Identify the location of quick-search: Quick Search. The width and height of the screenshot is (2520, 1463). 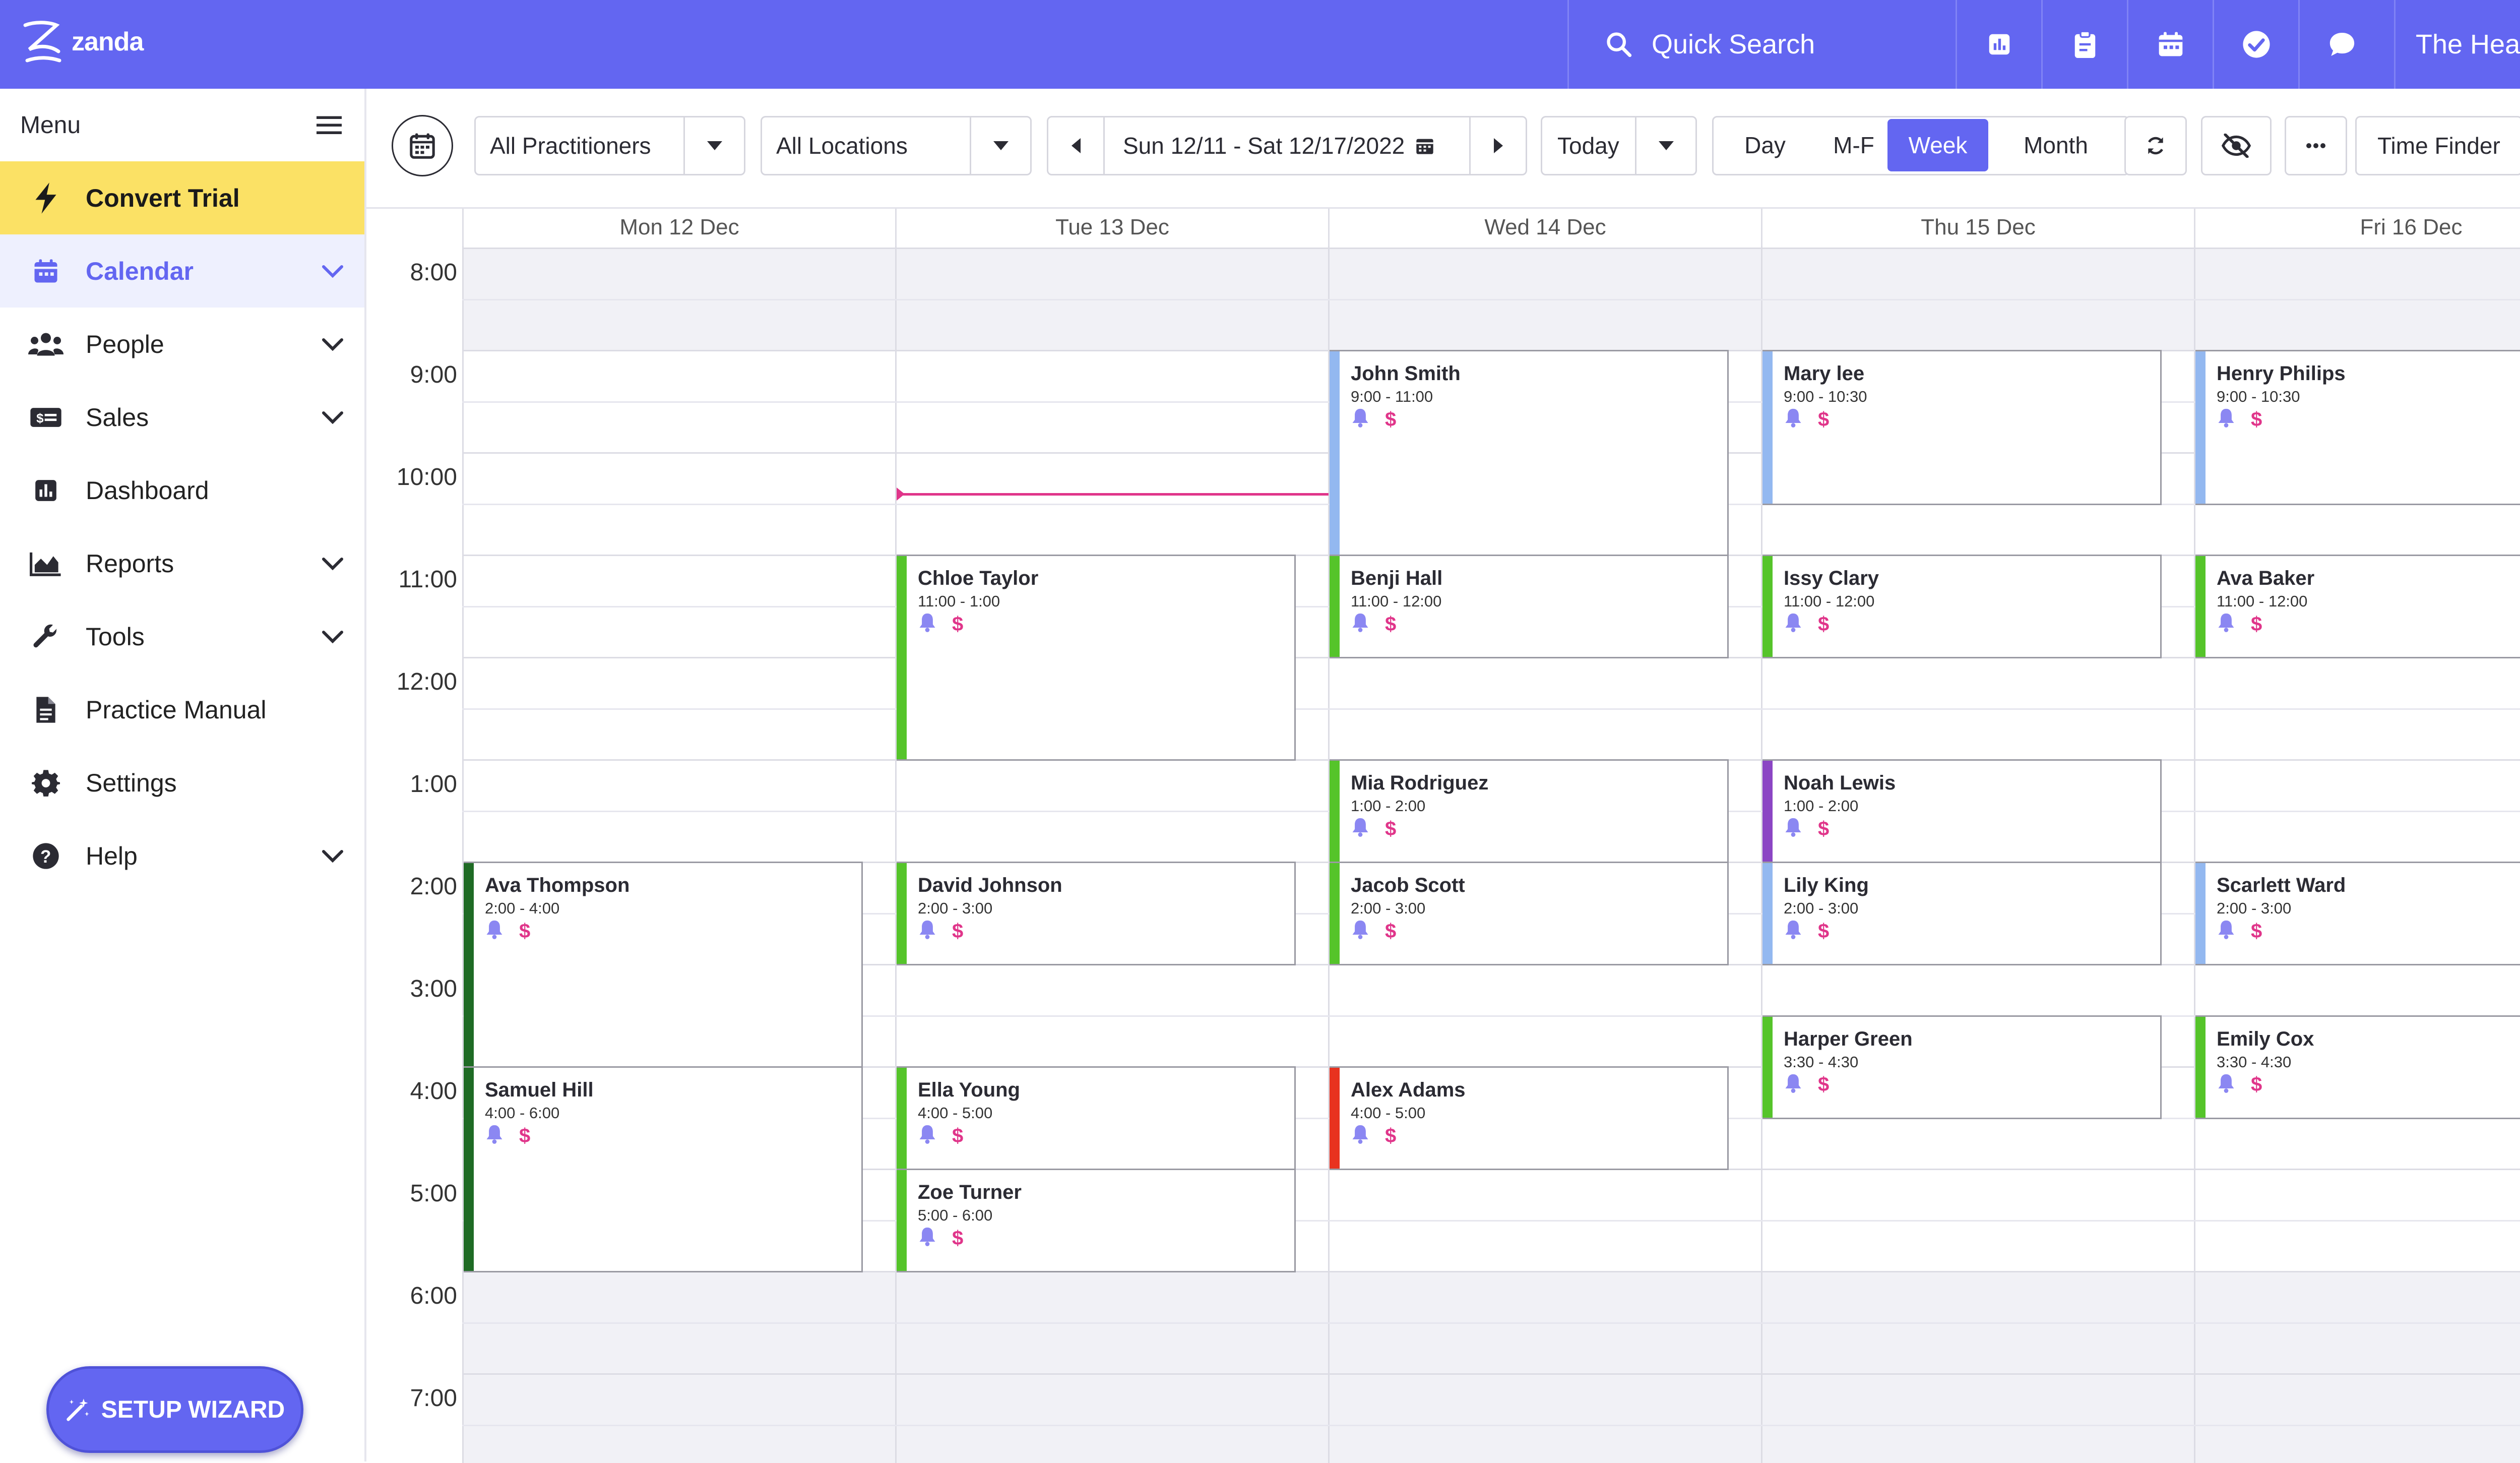
(1761, 44).